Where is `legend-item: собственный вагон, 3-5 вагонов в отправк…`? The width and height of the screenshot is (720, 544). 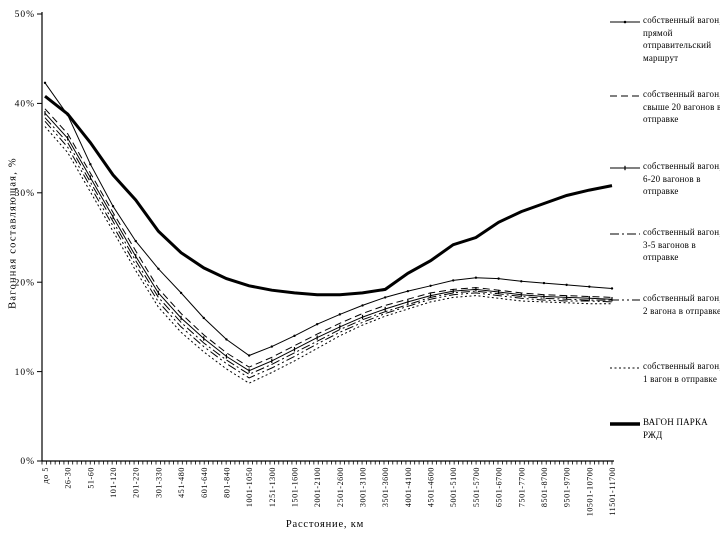
legend-item: собственный вагон, 3-5 вагонов в отправк… is located at coordinates (665, 245).